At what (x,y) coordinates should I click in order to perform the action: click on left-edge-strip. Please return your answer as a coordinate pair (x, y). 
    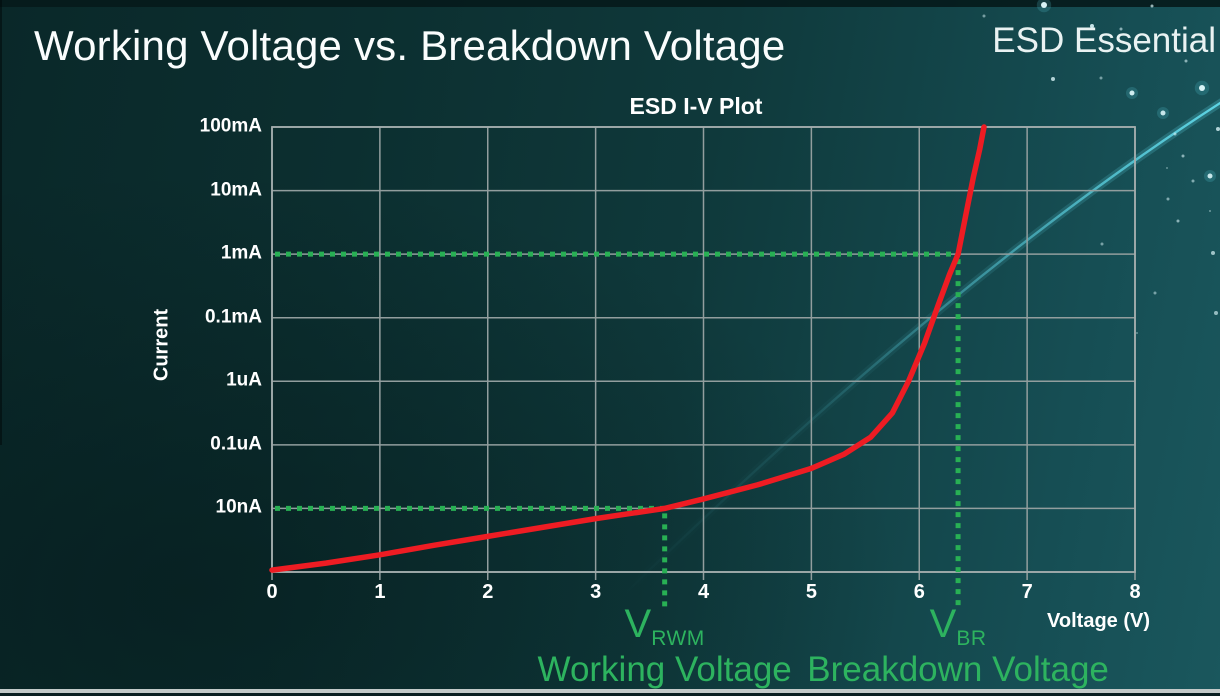
    Looking at the image, I should click on (1, 222).